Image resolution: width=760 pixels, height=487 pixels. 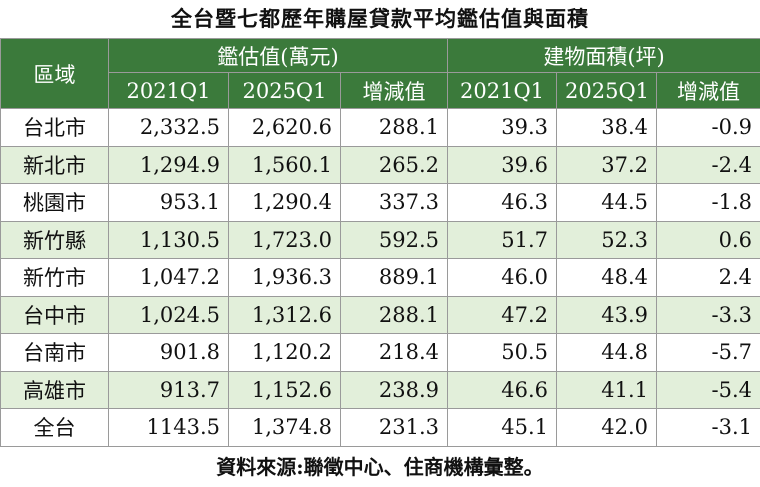 What do you see at coordinates (285, 128) in the screenshot?
I see `value-cell: 2,620.6` at bounding box center [285, 128].